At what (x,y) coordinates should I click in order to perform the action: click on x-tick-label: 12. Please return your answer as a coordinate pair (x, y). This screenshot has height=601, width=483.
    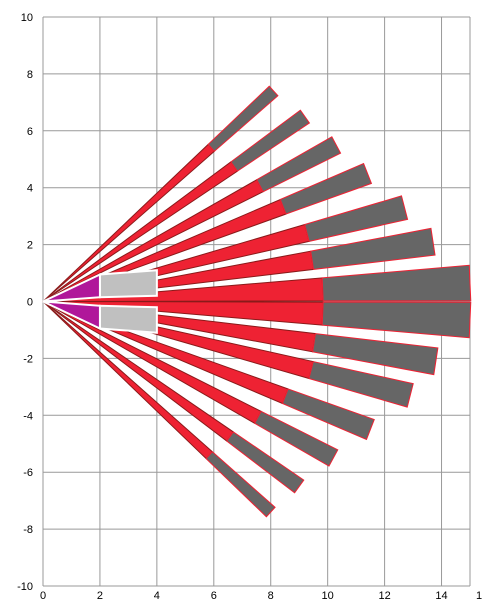
    Looking at the image, I should click on (384, 595).